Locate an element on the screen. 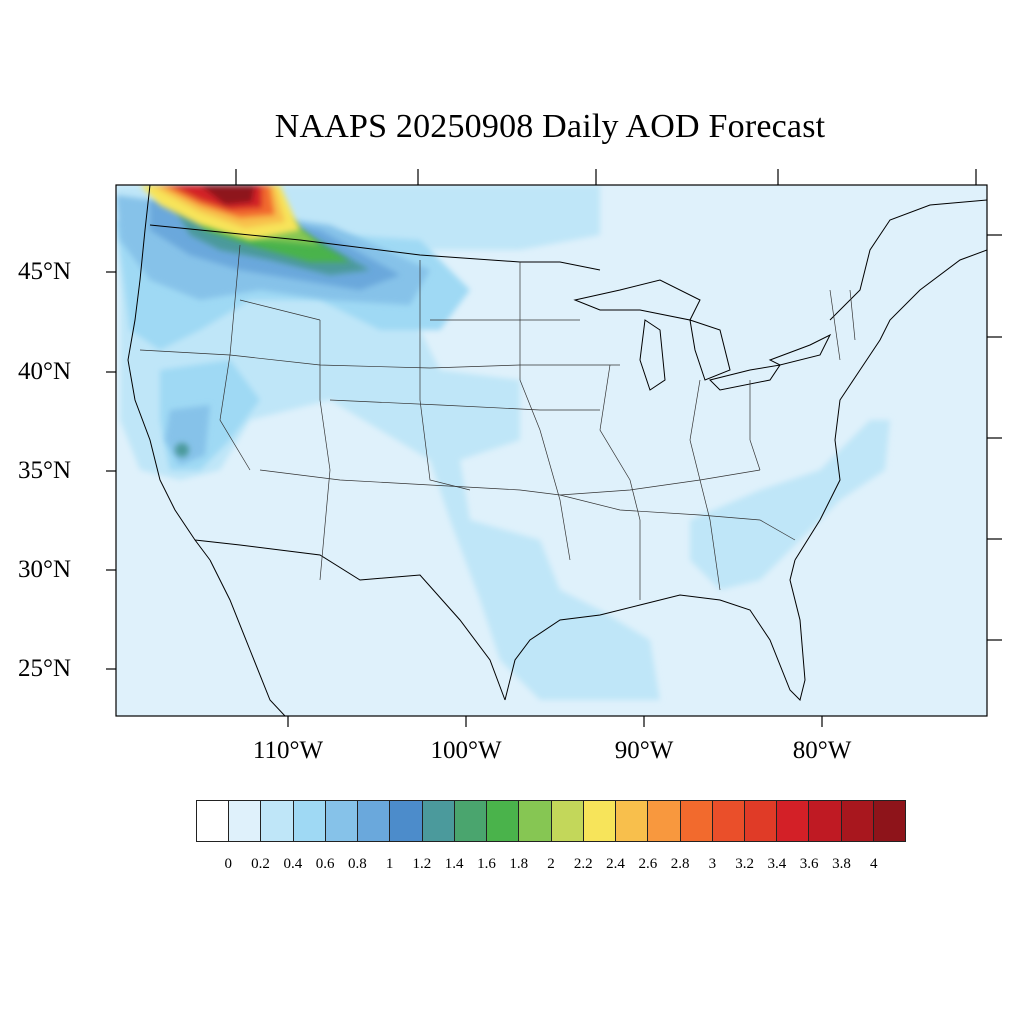 This screenshot has width=1024, height=1024. lat-label-35: 35°N is located at coordinates (45, 470).